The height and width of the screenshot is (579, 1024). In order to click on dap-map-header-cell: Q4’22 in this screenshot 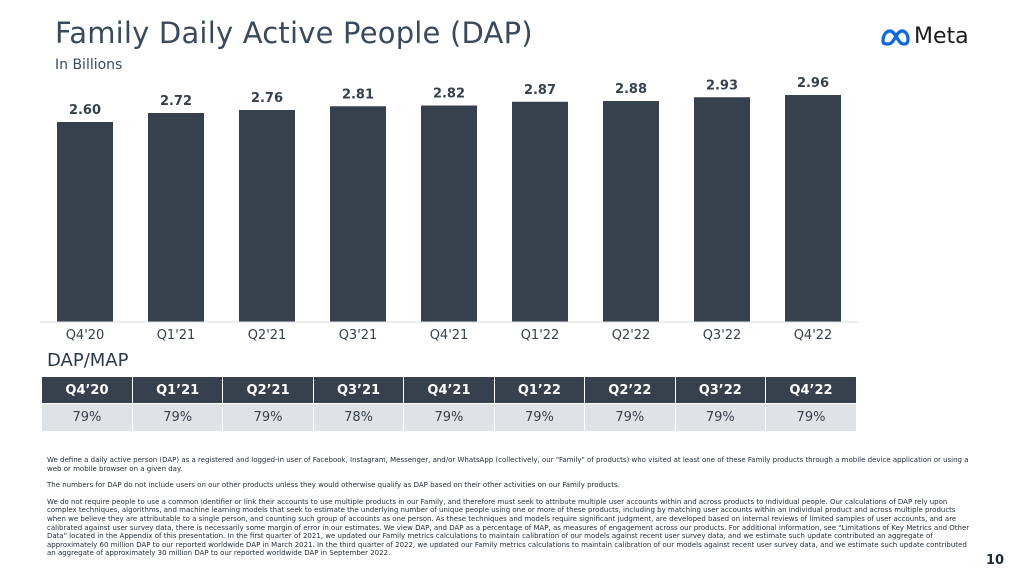, I will do `click(810, 390)`.